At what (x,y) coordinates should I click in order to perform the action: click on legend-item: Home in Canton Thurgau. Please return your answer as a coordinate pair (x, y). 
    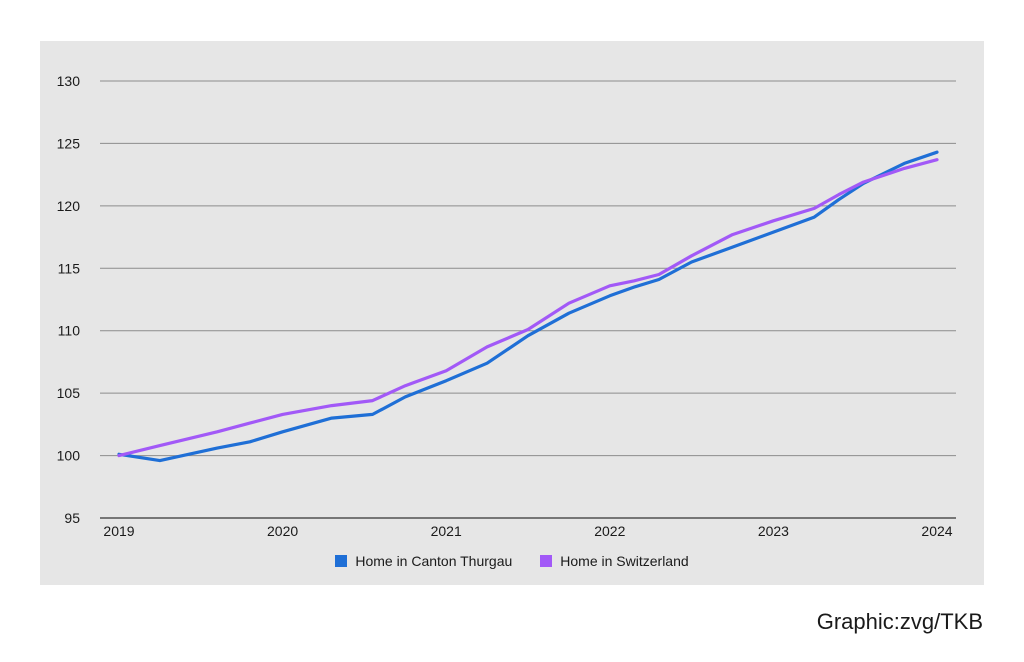
    Looking at the image, I should click on (423, 561).